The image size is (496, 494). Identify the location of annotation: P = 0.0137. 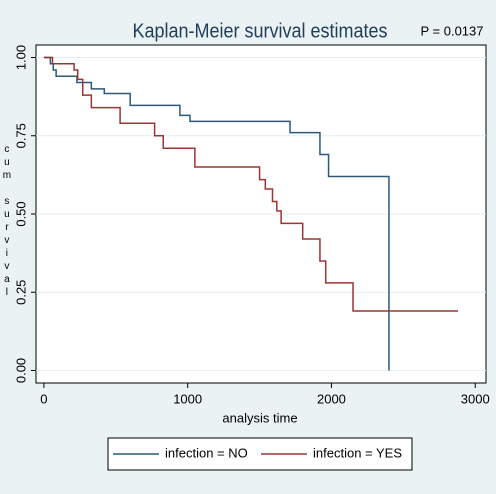
(451, 30).